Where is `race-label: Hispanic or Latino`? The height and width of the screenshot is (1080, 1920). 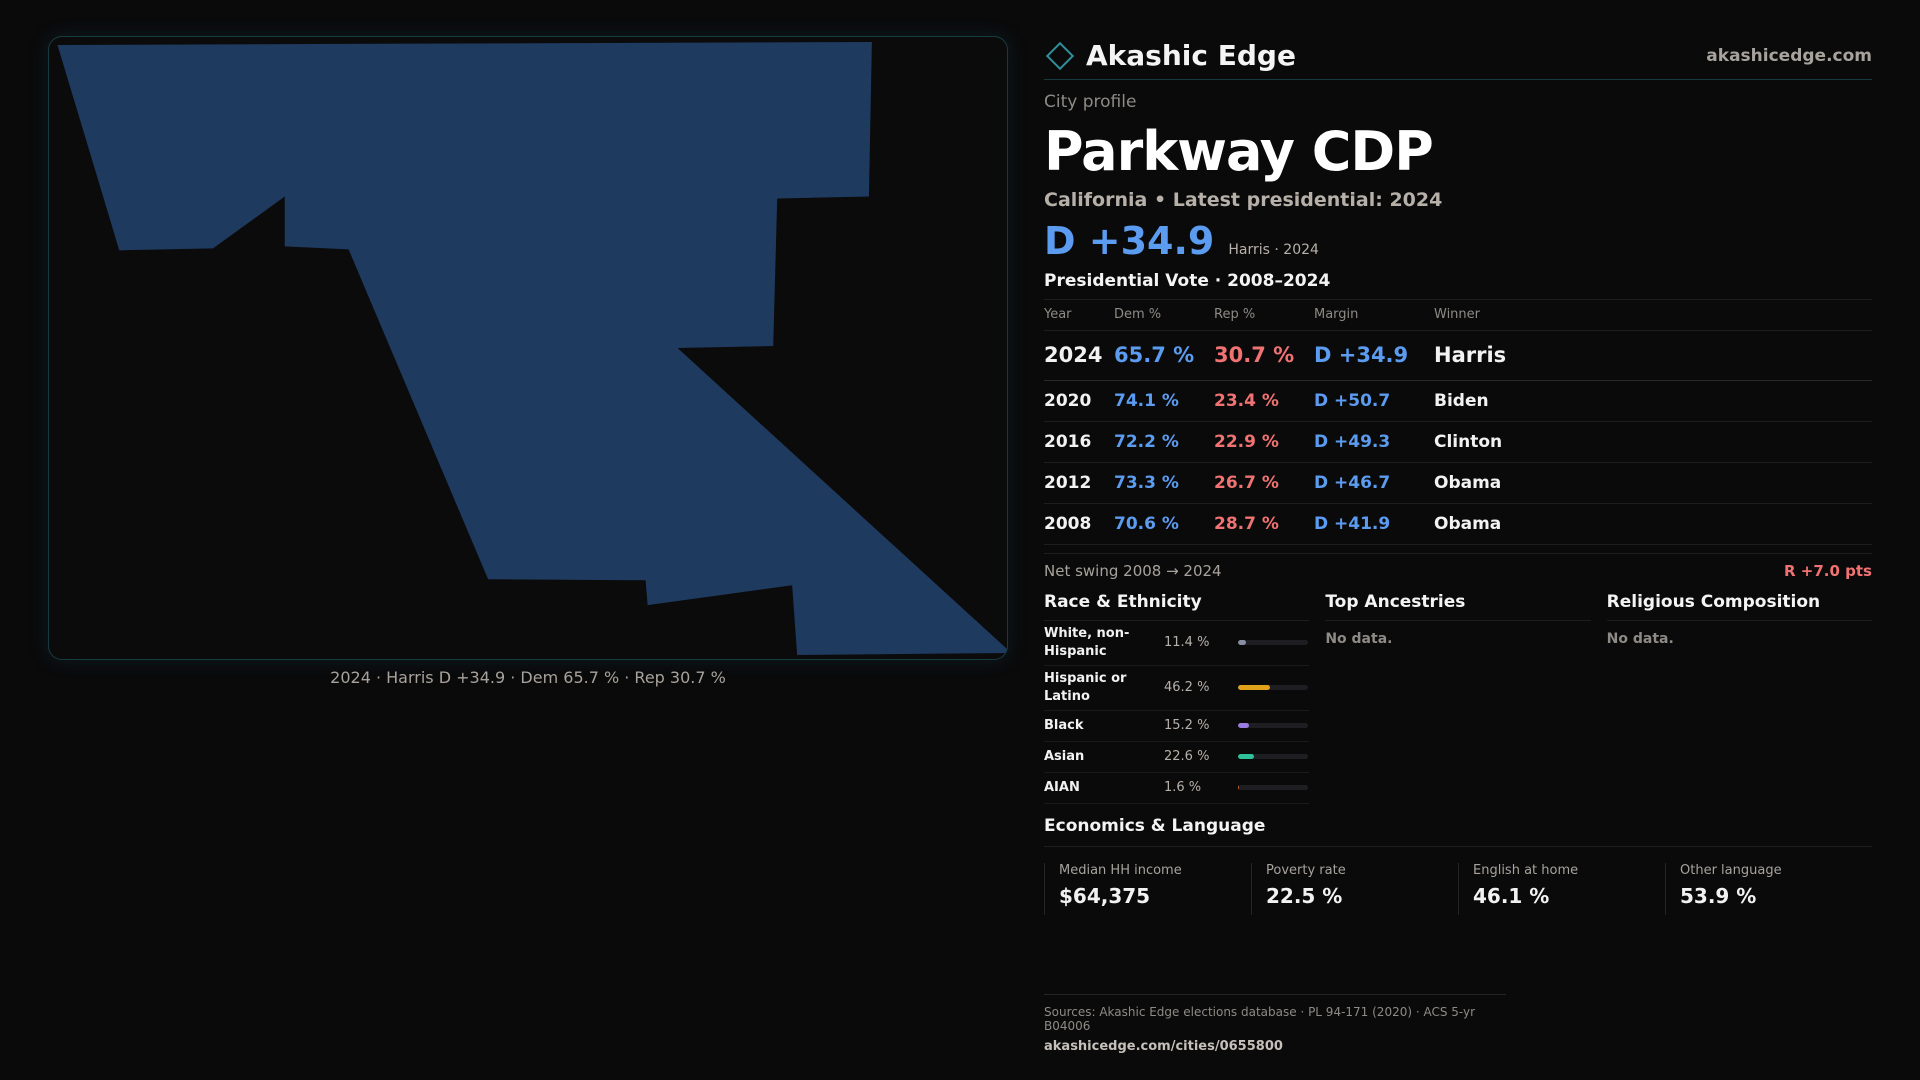
race-label: Hispanic or Latino is located at coordinates (1085, 687).